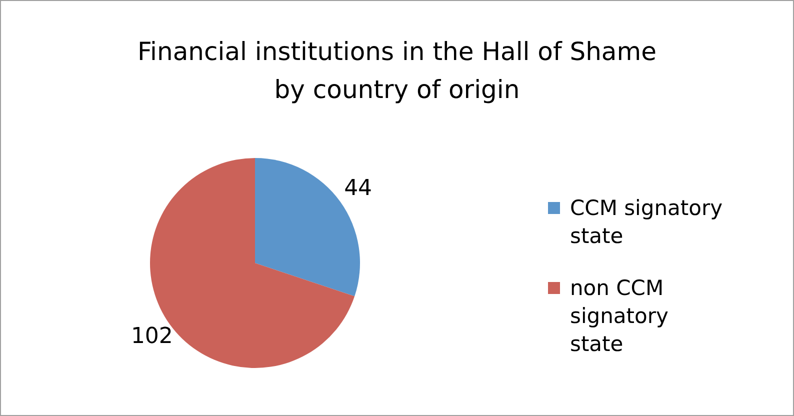 The width and height of the screenshot is (794, 416). What do you see at coordinates (358, 188) in the screenshot?
I see `data-label: 44` at bounding box center [358, 188].